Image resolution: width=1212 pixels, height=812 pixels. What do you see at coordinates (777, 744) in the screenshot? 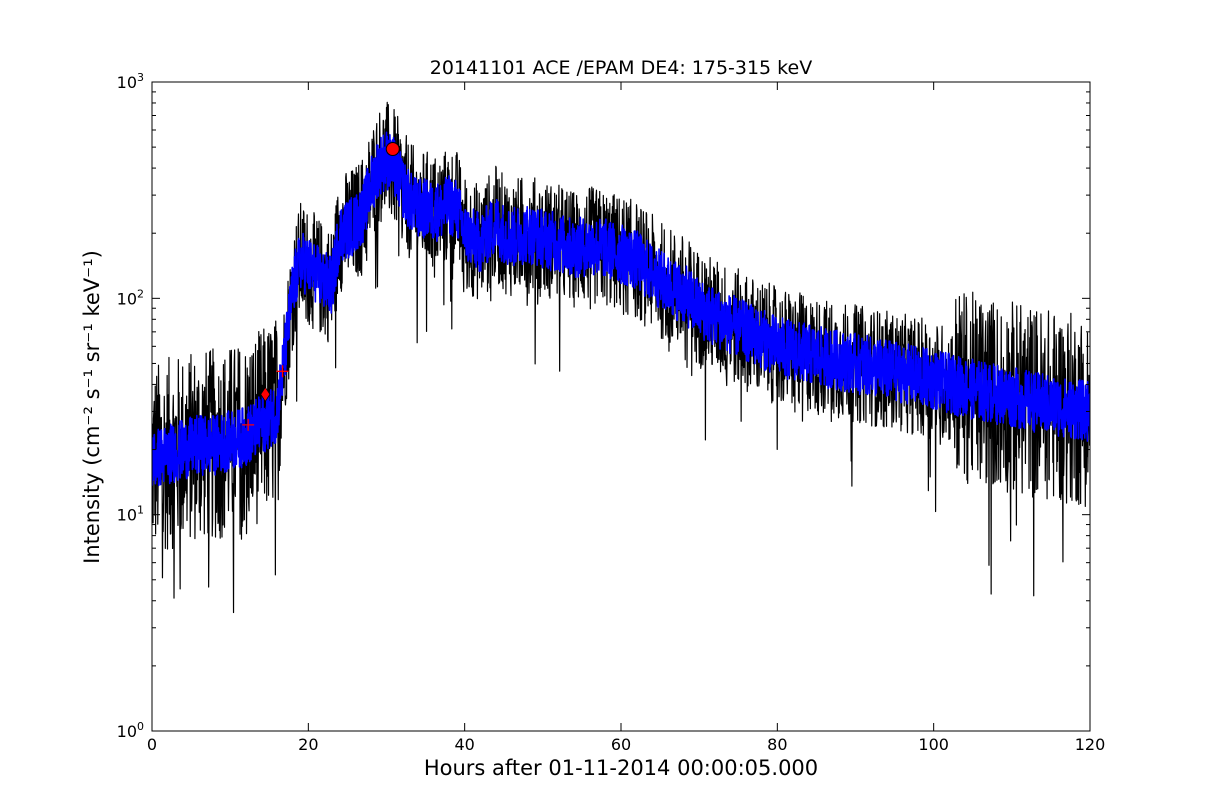
I see `x-tick-label: 80` at bounding box center [777, 744].